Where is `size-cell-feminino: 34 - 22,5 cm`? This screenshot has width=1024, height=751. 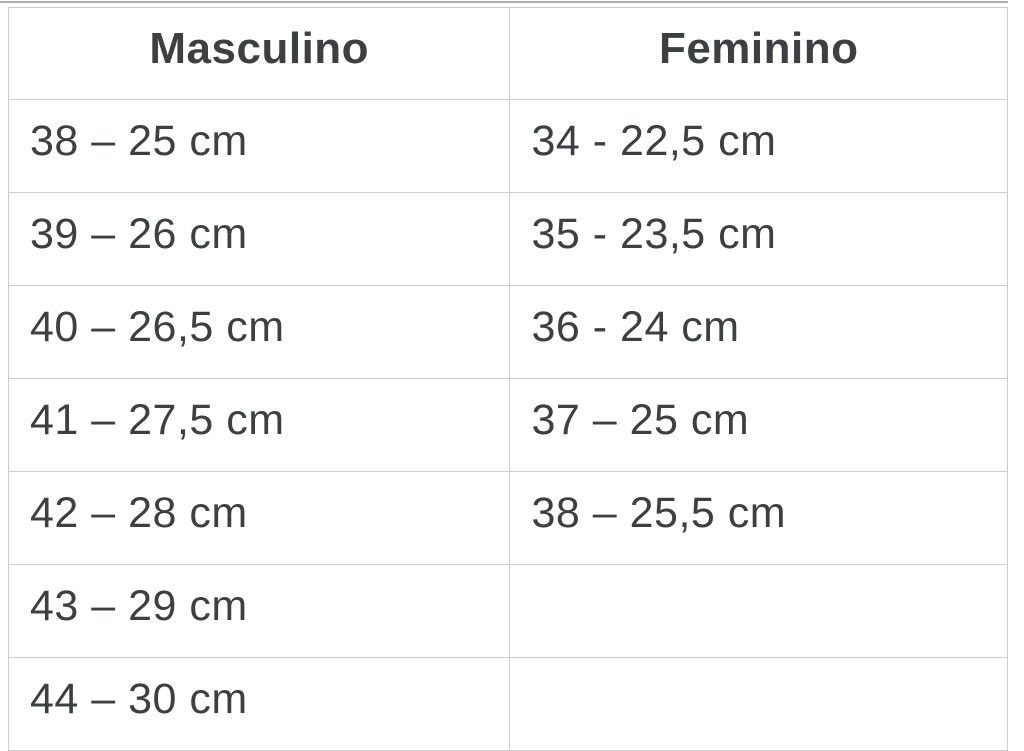 size-cell-feminino: 34 - 22,5 cm is located at coordinates (758, 146).